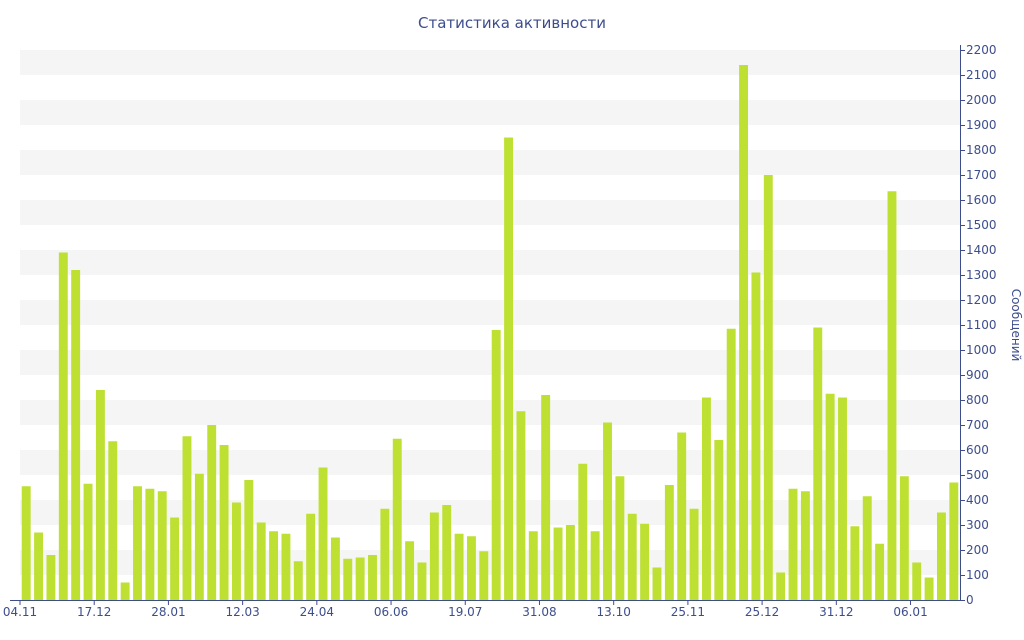 The width and height of the screenshot is (1024, 640). I want to click on y-tick-label: 500, so click(977, 475).